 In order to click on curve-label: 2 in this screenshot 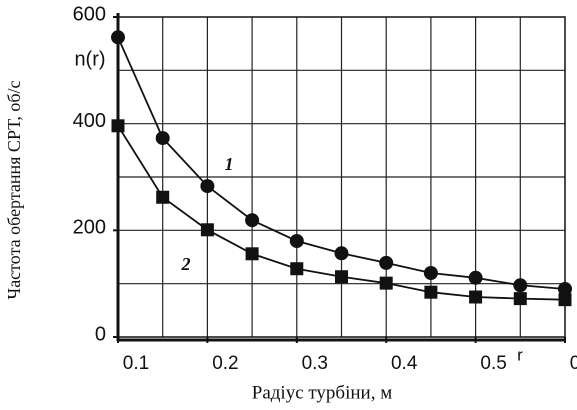, I will do `click(186, 264)`.